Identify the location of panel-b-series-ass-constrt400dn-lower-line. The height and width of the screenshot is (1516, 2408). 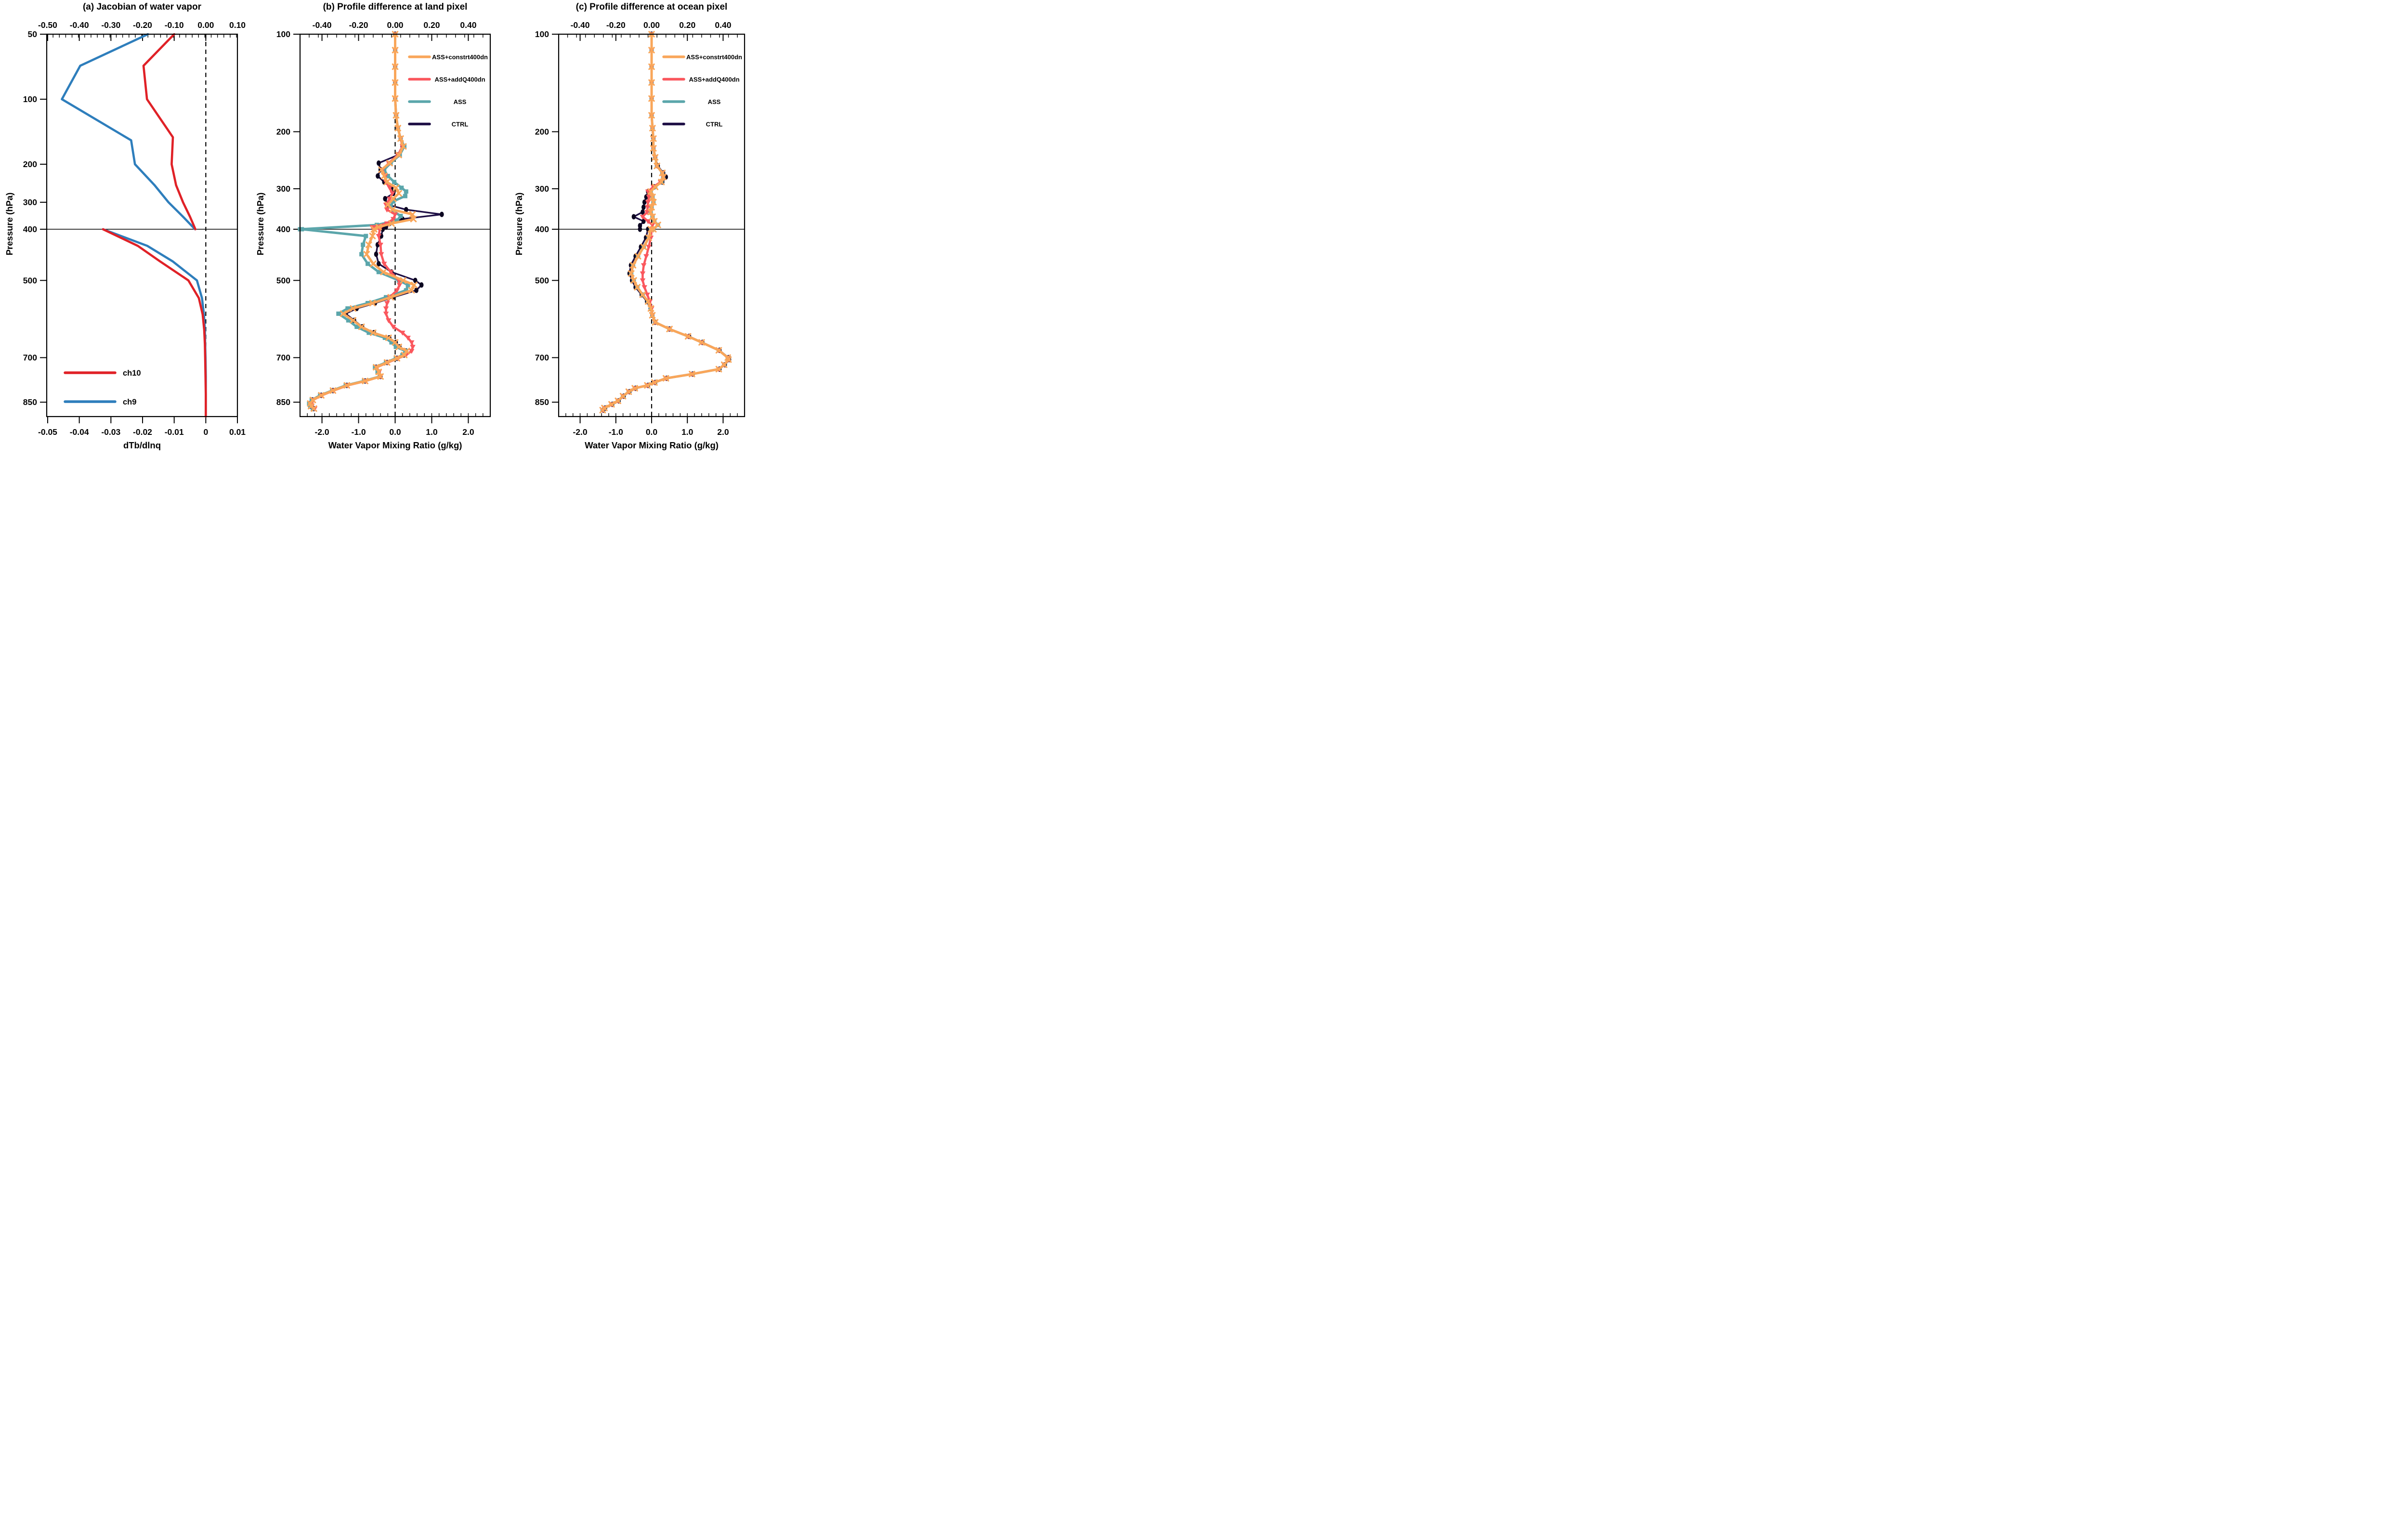
(362, 319).